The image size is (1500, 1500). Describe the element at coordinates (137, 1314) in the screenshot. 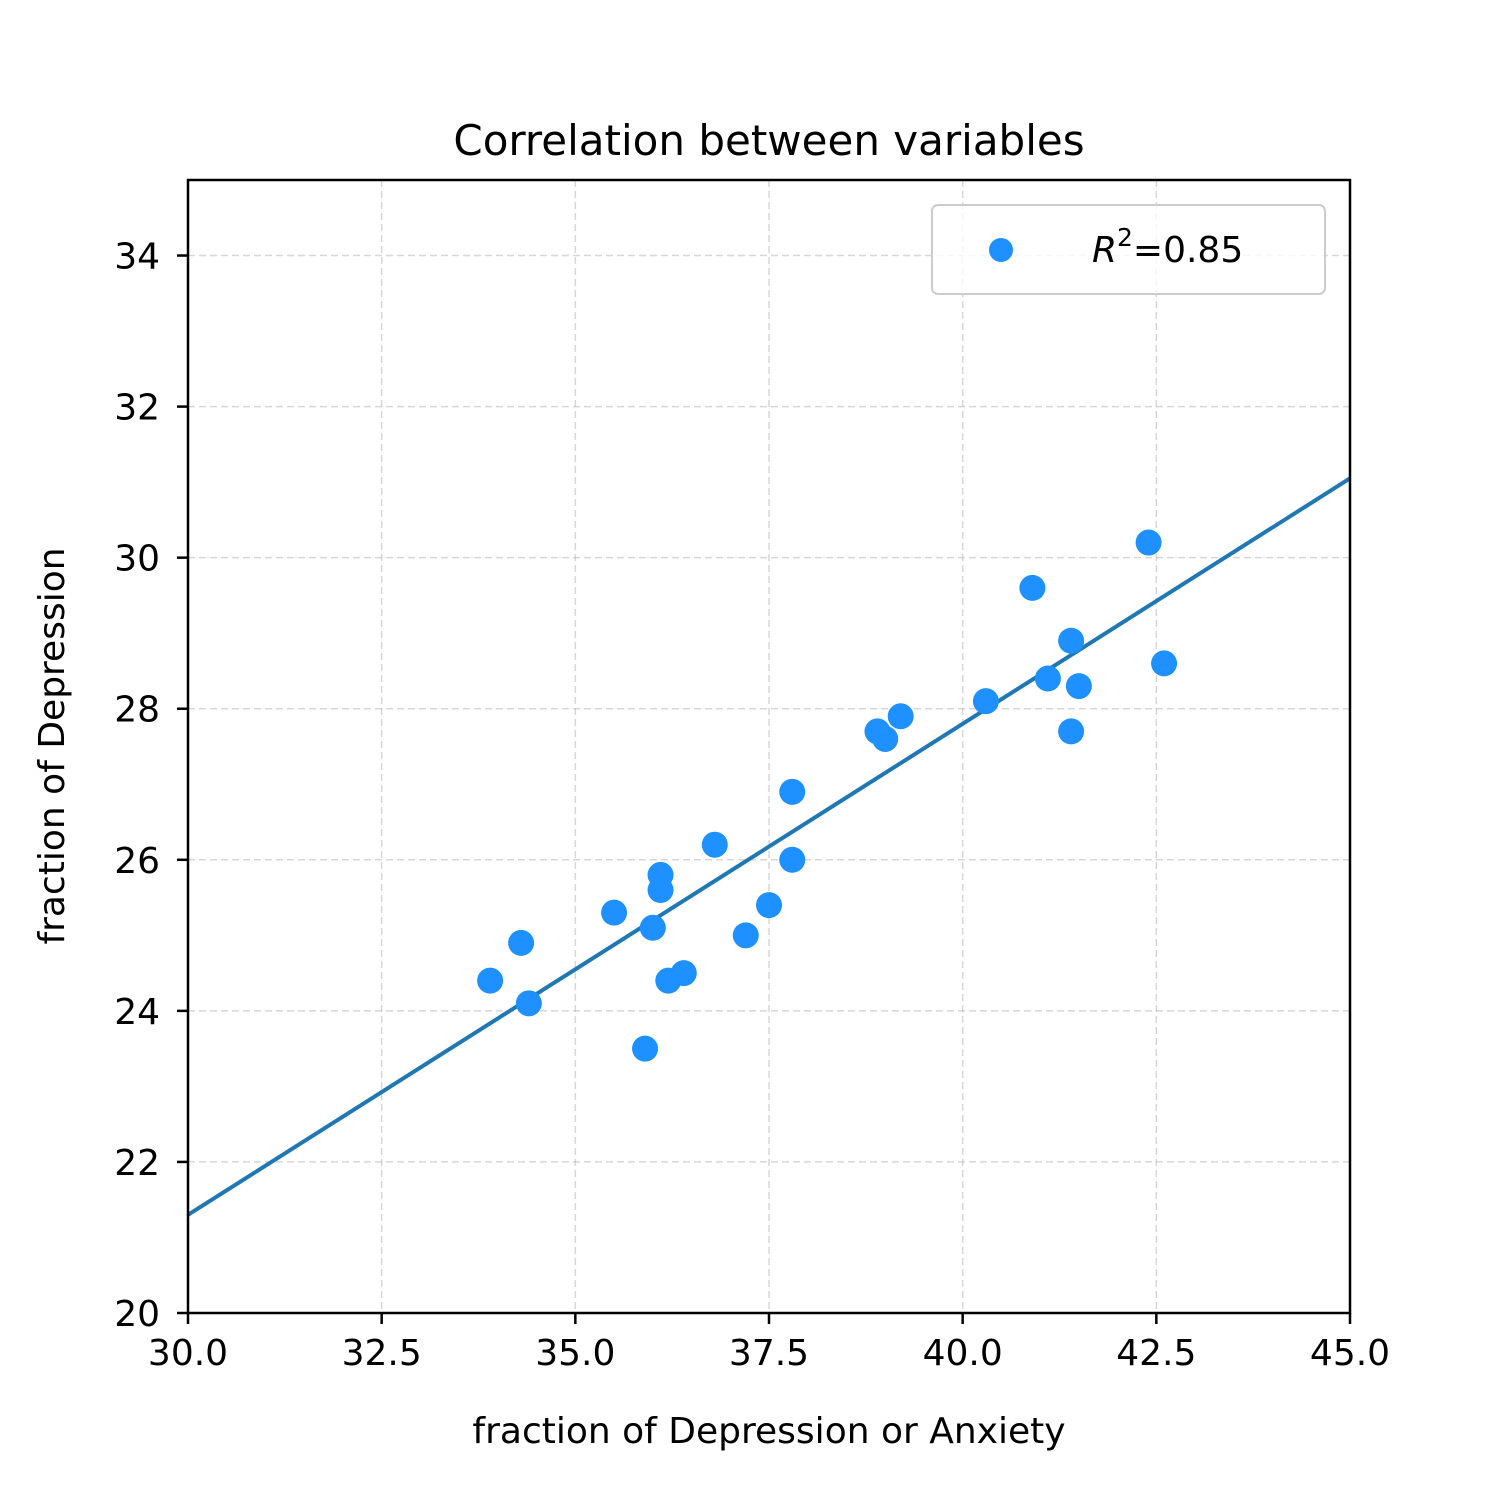

I see `y-tick-label: 20` at that location.